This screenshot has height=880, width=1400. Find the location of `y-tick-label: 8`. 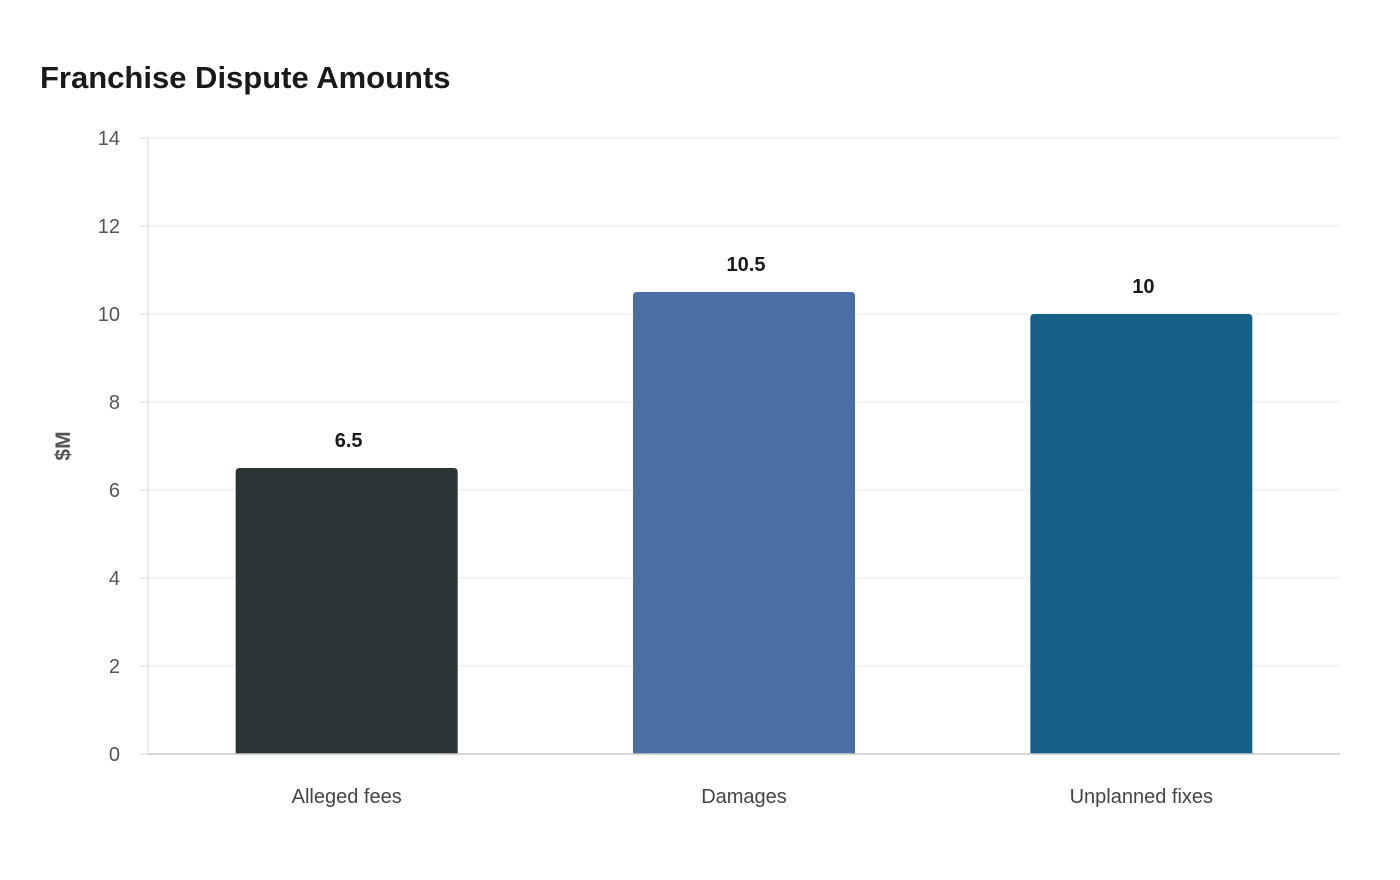

y-tick-label: 8 is located at coordinates (114, 403).